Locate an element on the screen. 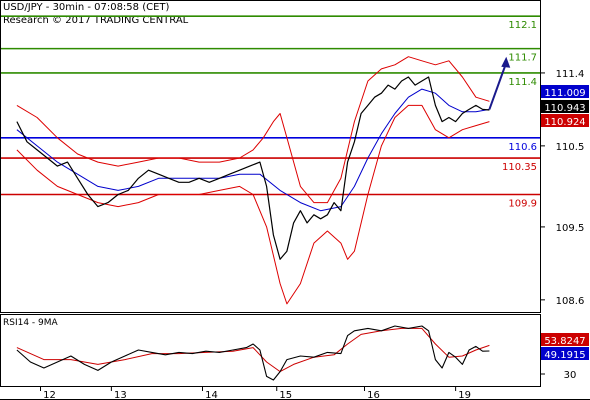 This screenshot has width=590, height=400. level-label-110.6: 110.6 is located at coordinates (522, 147).